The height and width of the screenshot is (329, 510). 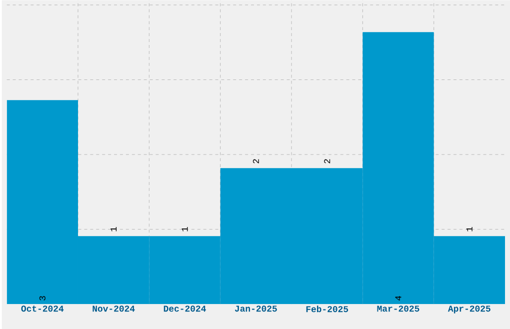 What do you see at coordinates (255, 309) in the screenshot?
I see `x-tick-label: Jan-2025` at bounding box center [255, 309].